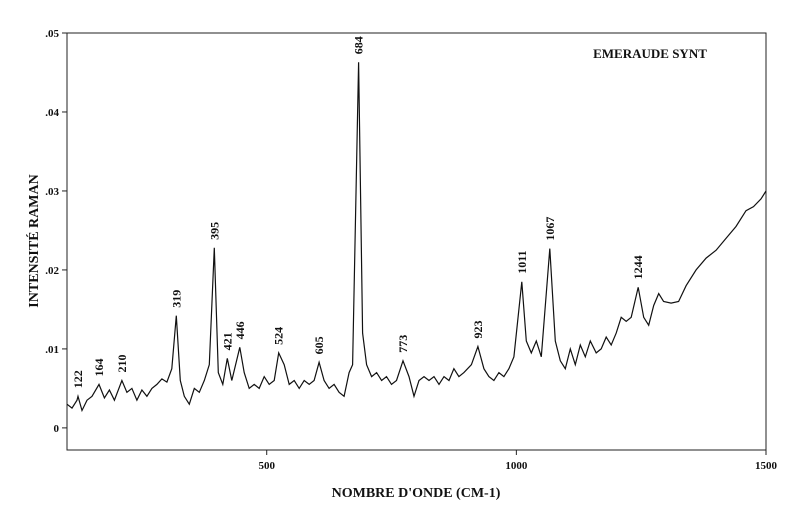 This screenshot has height=510, width=800. I want to click on peak-label: 395, so click(214, 231).